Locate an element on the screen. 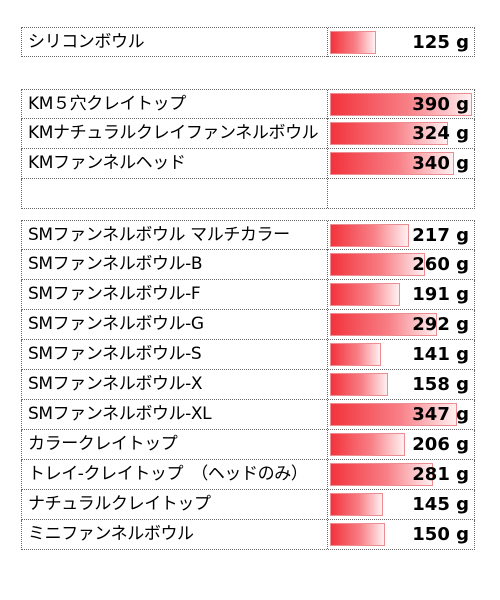 This screenshot has width=500, height=600. weight-cell is located at coordinates (401, 193).